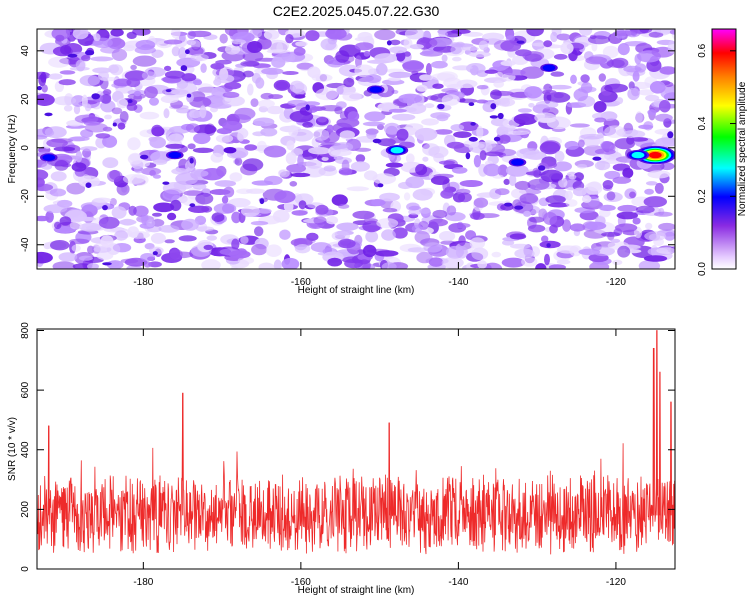  Describe the element at coordinates (143, 582) in the screenshot. I see `x-tick-label: -180` at that location.